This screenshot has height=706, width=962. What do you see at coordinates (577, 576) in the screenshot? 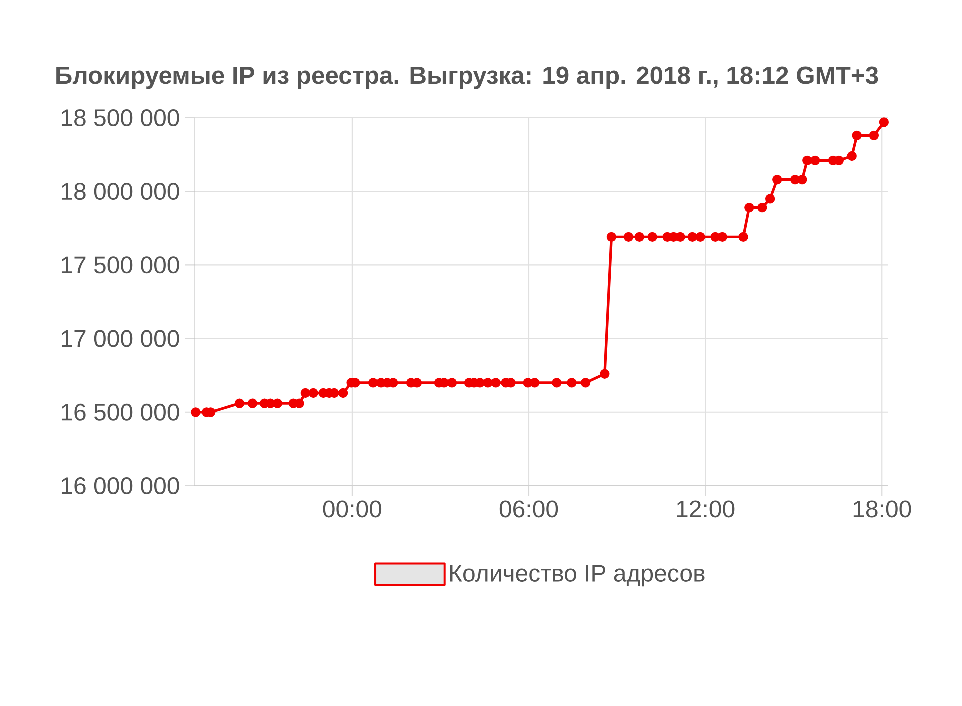
I see `legend-label: Количество IP адресов` at bounding box center [577, 576].